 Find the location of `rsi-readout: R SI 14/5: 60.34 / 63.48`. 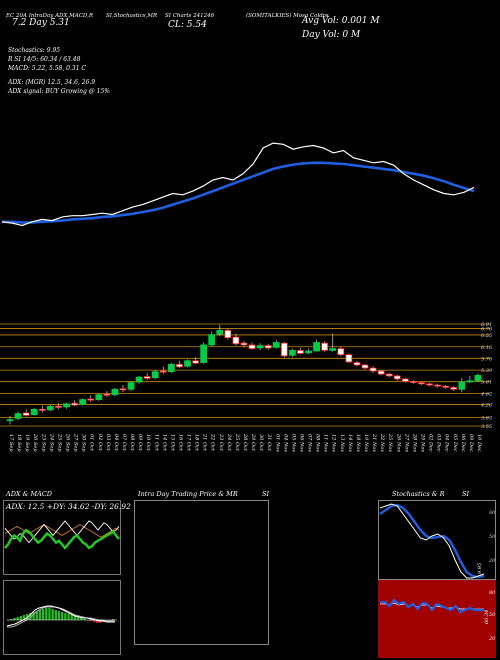

rsi-readout: R SI 14/5: 60.34 / 63.48 is located at coordinates (44, 59).